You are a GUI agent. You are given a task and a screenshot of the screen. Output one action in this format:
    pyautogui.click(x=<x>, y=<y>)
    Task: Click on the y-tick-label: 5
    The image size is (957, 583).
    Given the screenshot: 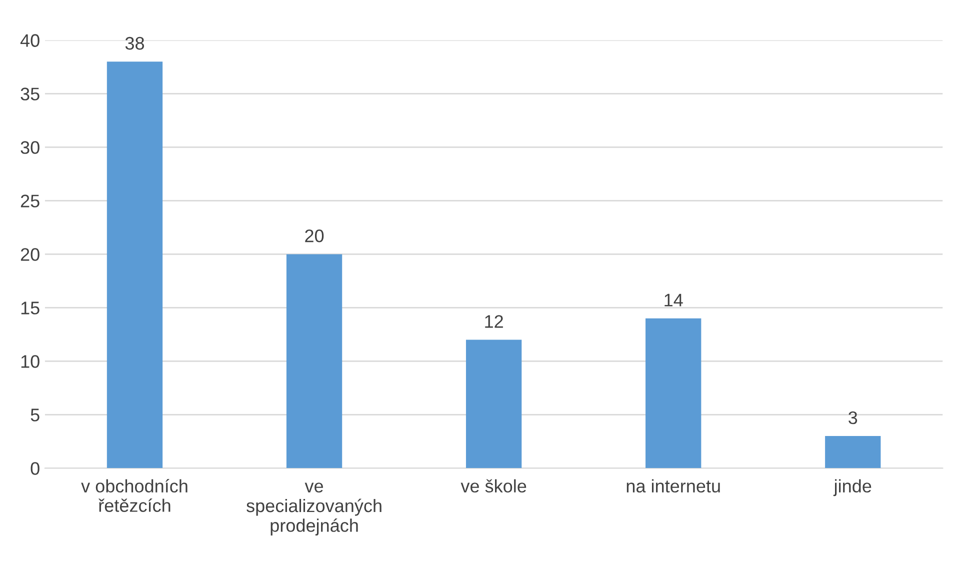 What is the action you would take?
    pyautogui.click(x=35, y=415)
    